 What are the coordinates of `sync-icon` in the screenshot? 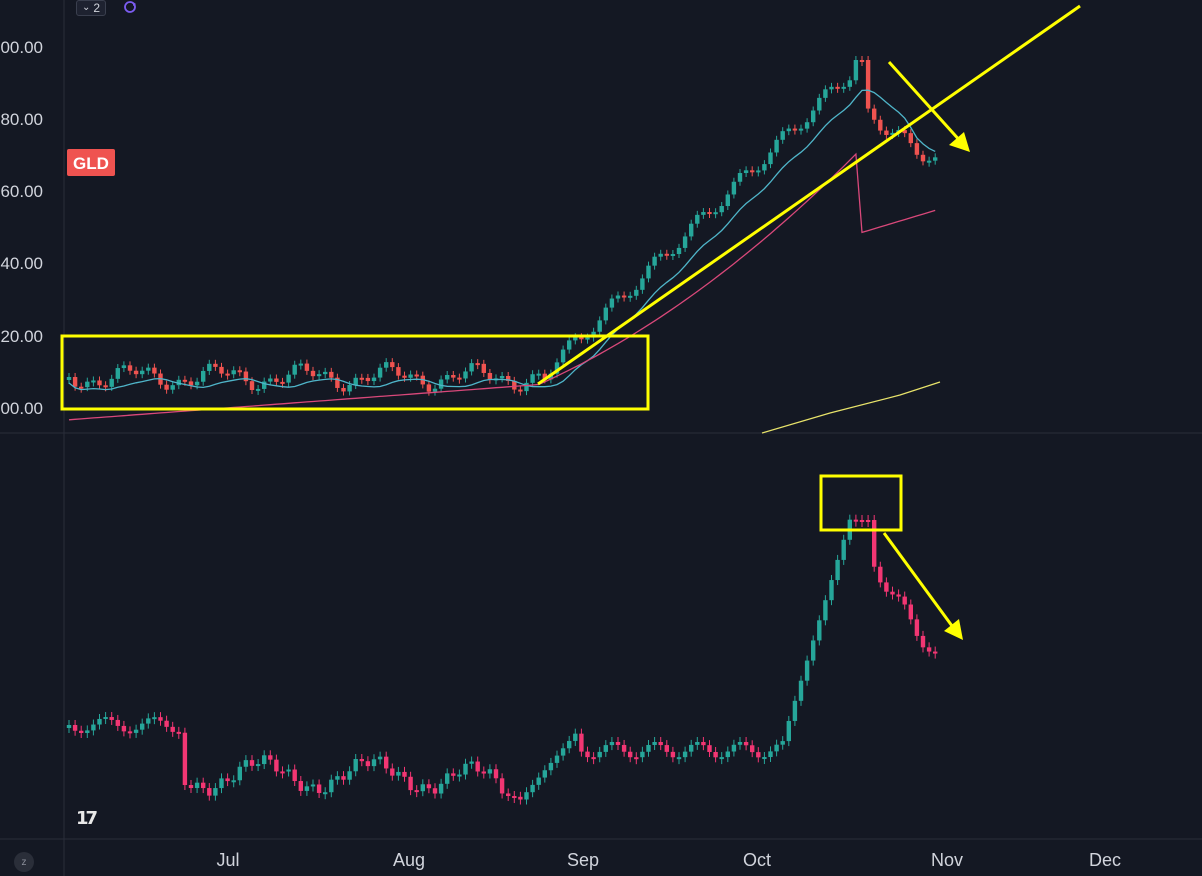 It's located at (130, 7).